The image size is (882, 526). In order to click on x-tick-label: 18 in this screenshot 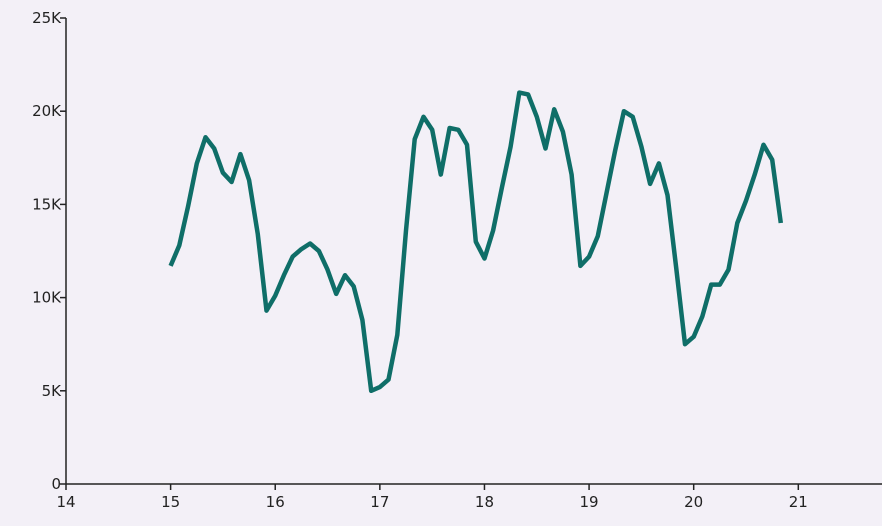, I will do `click(484, 502)`.